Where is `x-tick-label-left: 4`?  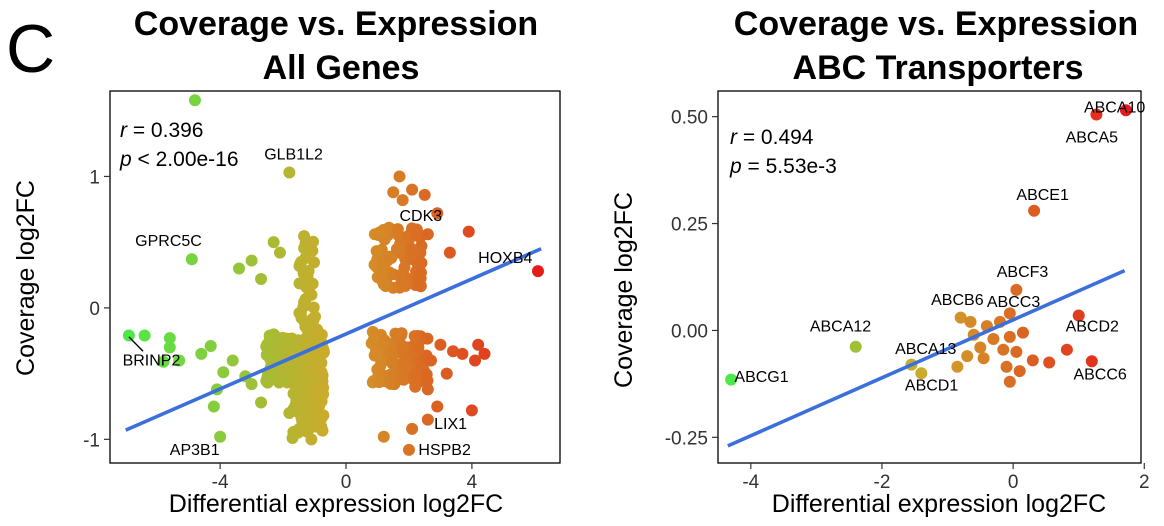
x-tick-label-left: 4 is located at coordinates (472, 482).